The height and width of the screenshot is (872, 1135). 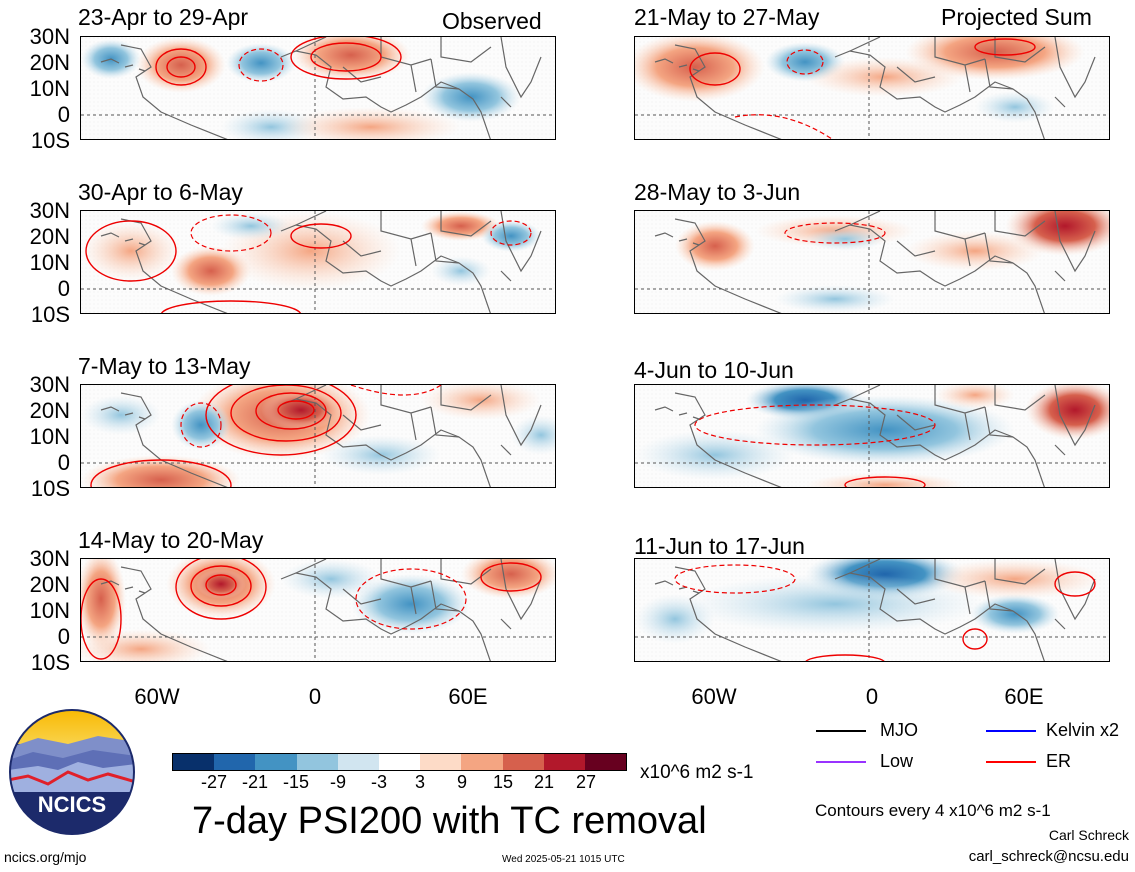 What do you see at coordinates (449, 821) in the screenshot?
I see `main-title: 7-day PSI200 with TC removal` at bounding box center [449, 821].